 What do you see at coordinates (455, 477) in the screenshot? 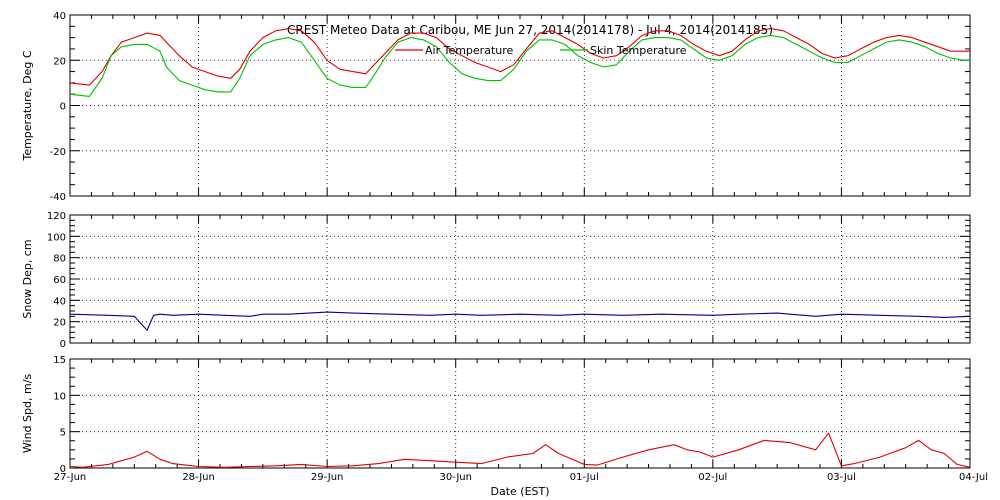
I see `x-tick-label: 30-Jun` at bounding box center [455, 477].